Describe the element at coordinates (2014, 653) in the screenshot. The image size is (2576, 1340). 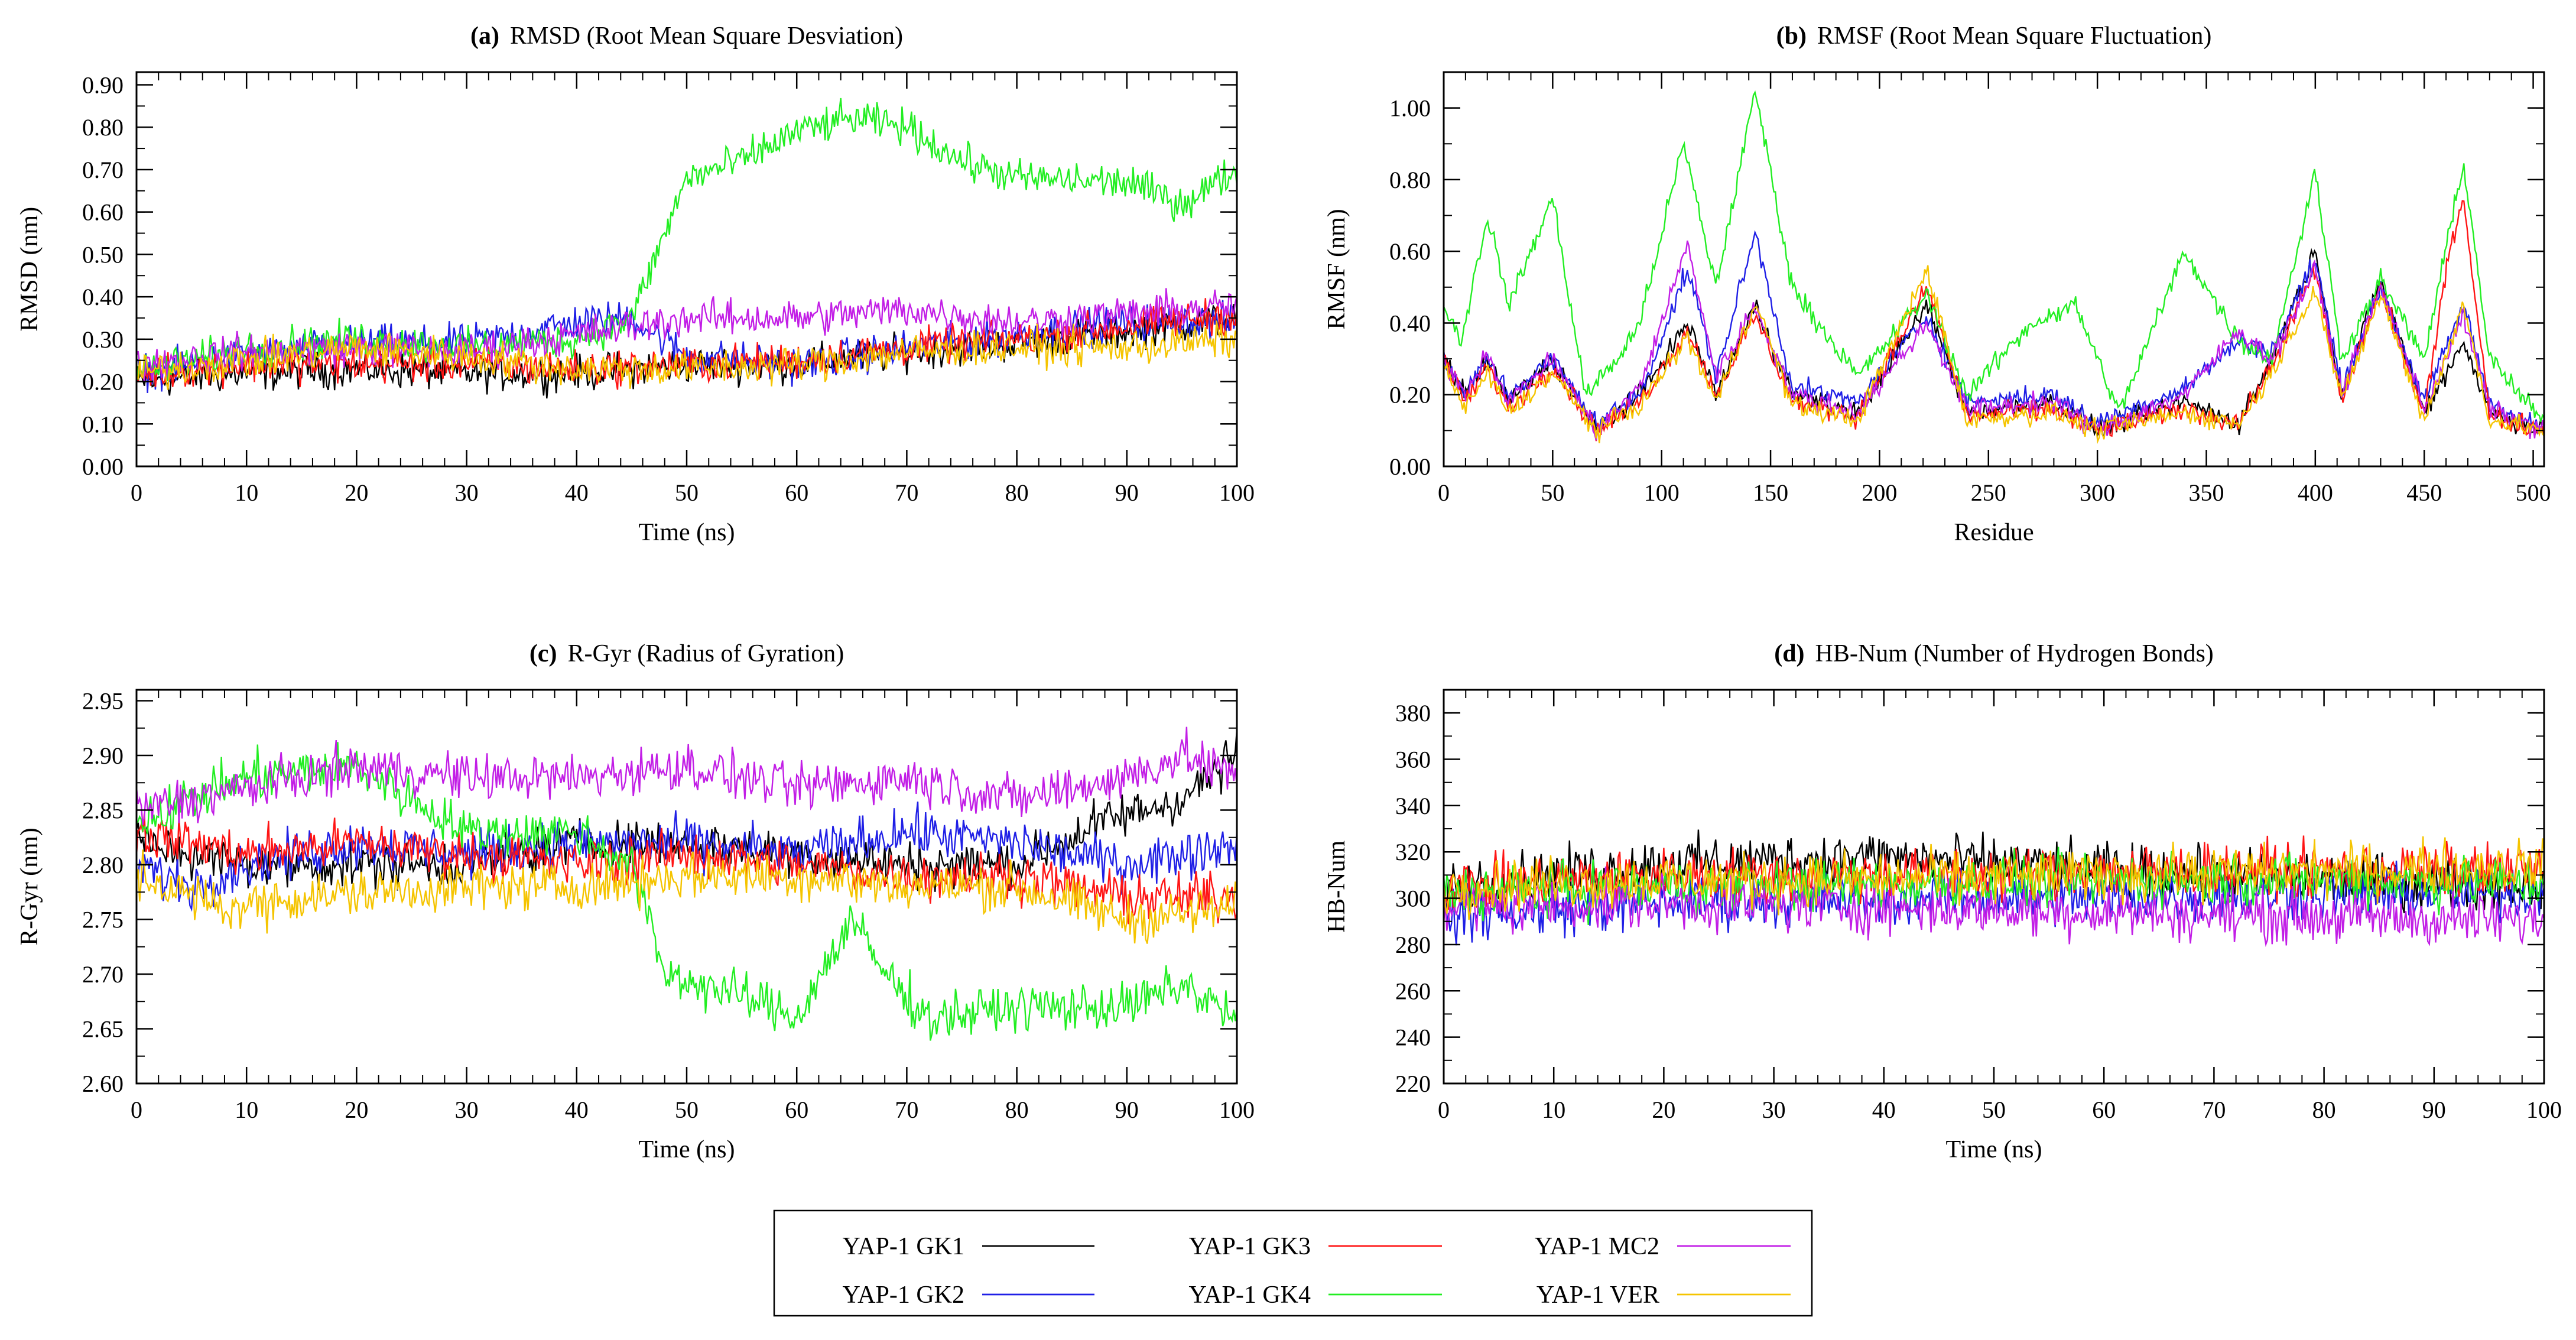
I see `chart-title-text: HB-Num (Number of Hydrogen Bonds)` at that location.